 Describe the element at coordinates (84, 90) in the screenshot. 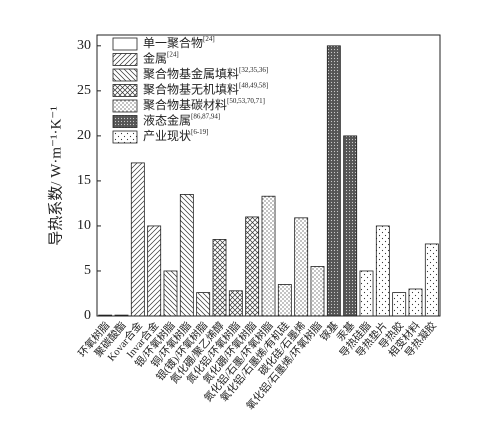

I see `y-tick-label: 25` at that location.